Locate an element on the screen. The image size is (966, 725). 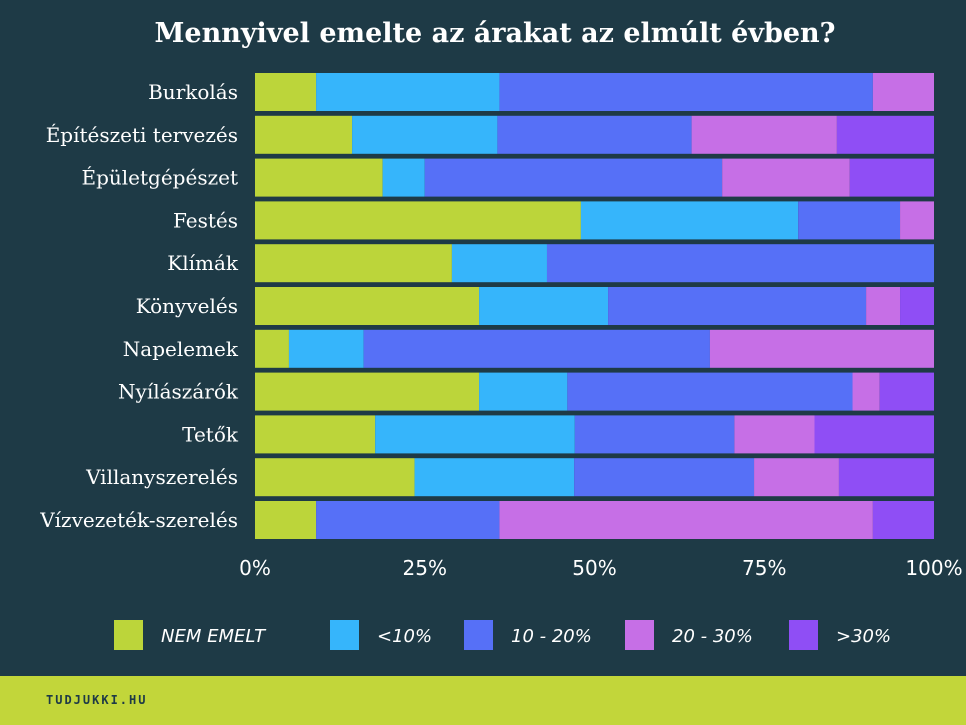
category-label-konyveles: Könyvelés is located at coordinates (187, 306).